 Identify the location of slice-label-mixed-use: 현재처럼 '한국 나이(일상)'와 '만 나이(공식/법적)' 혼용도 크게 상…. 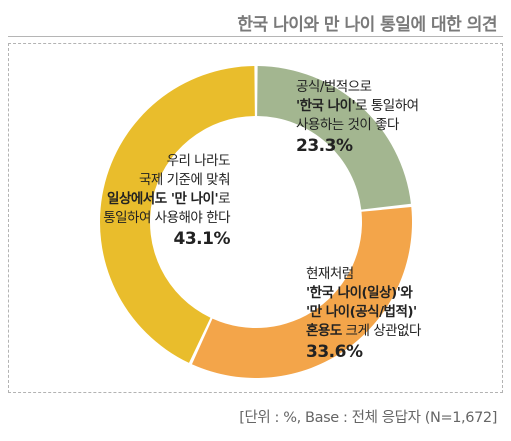
(363, 314).